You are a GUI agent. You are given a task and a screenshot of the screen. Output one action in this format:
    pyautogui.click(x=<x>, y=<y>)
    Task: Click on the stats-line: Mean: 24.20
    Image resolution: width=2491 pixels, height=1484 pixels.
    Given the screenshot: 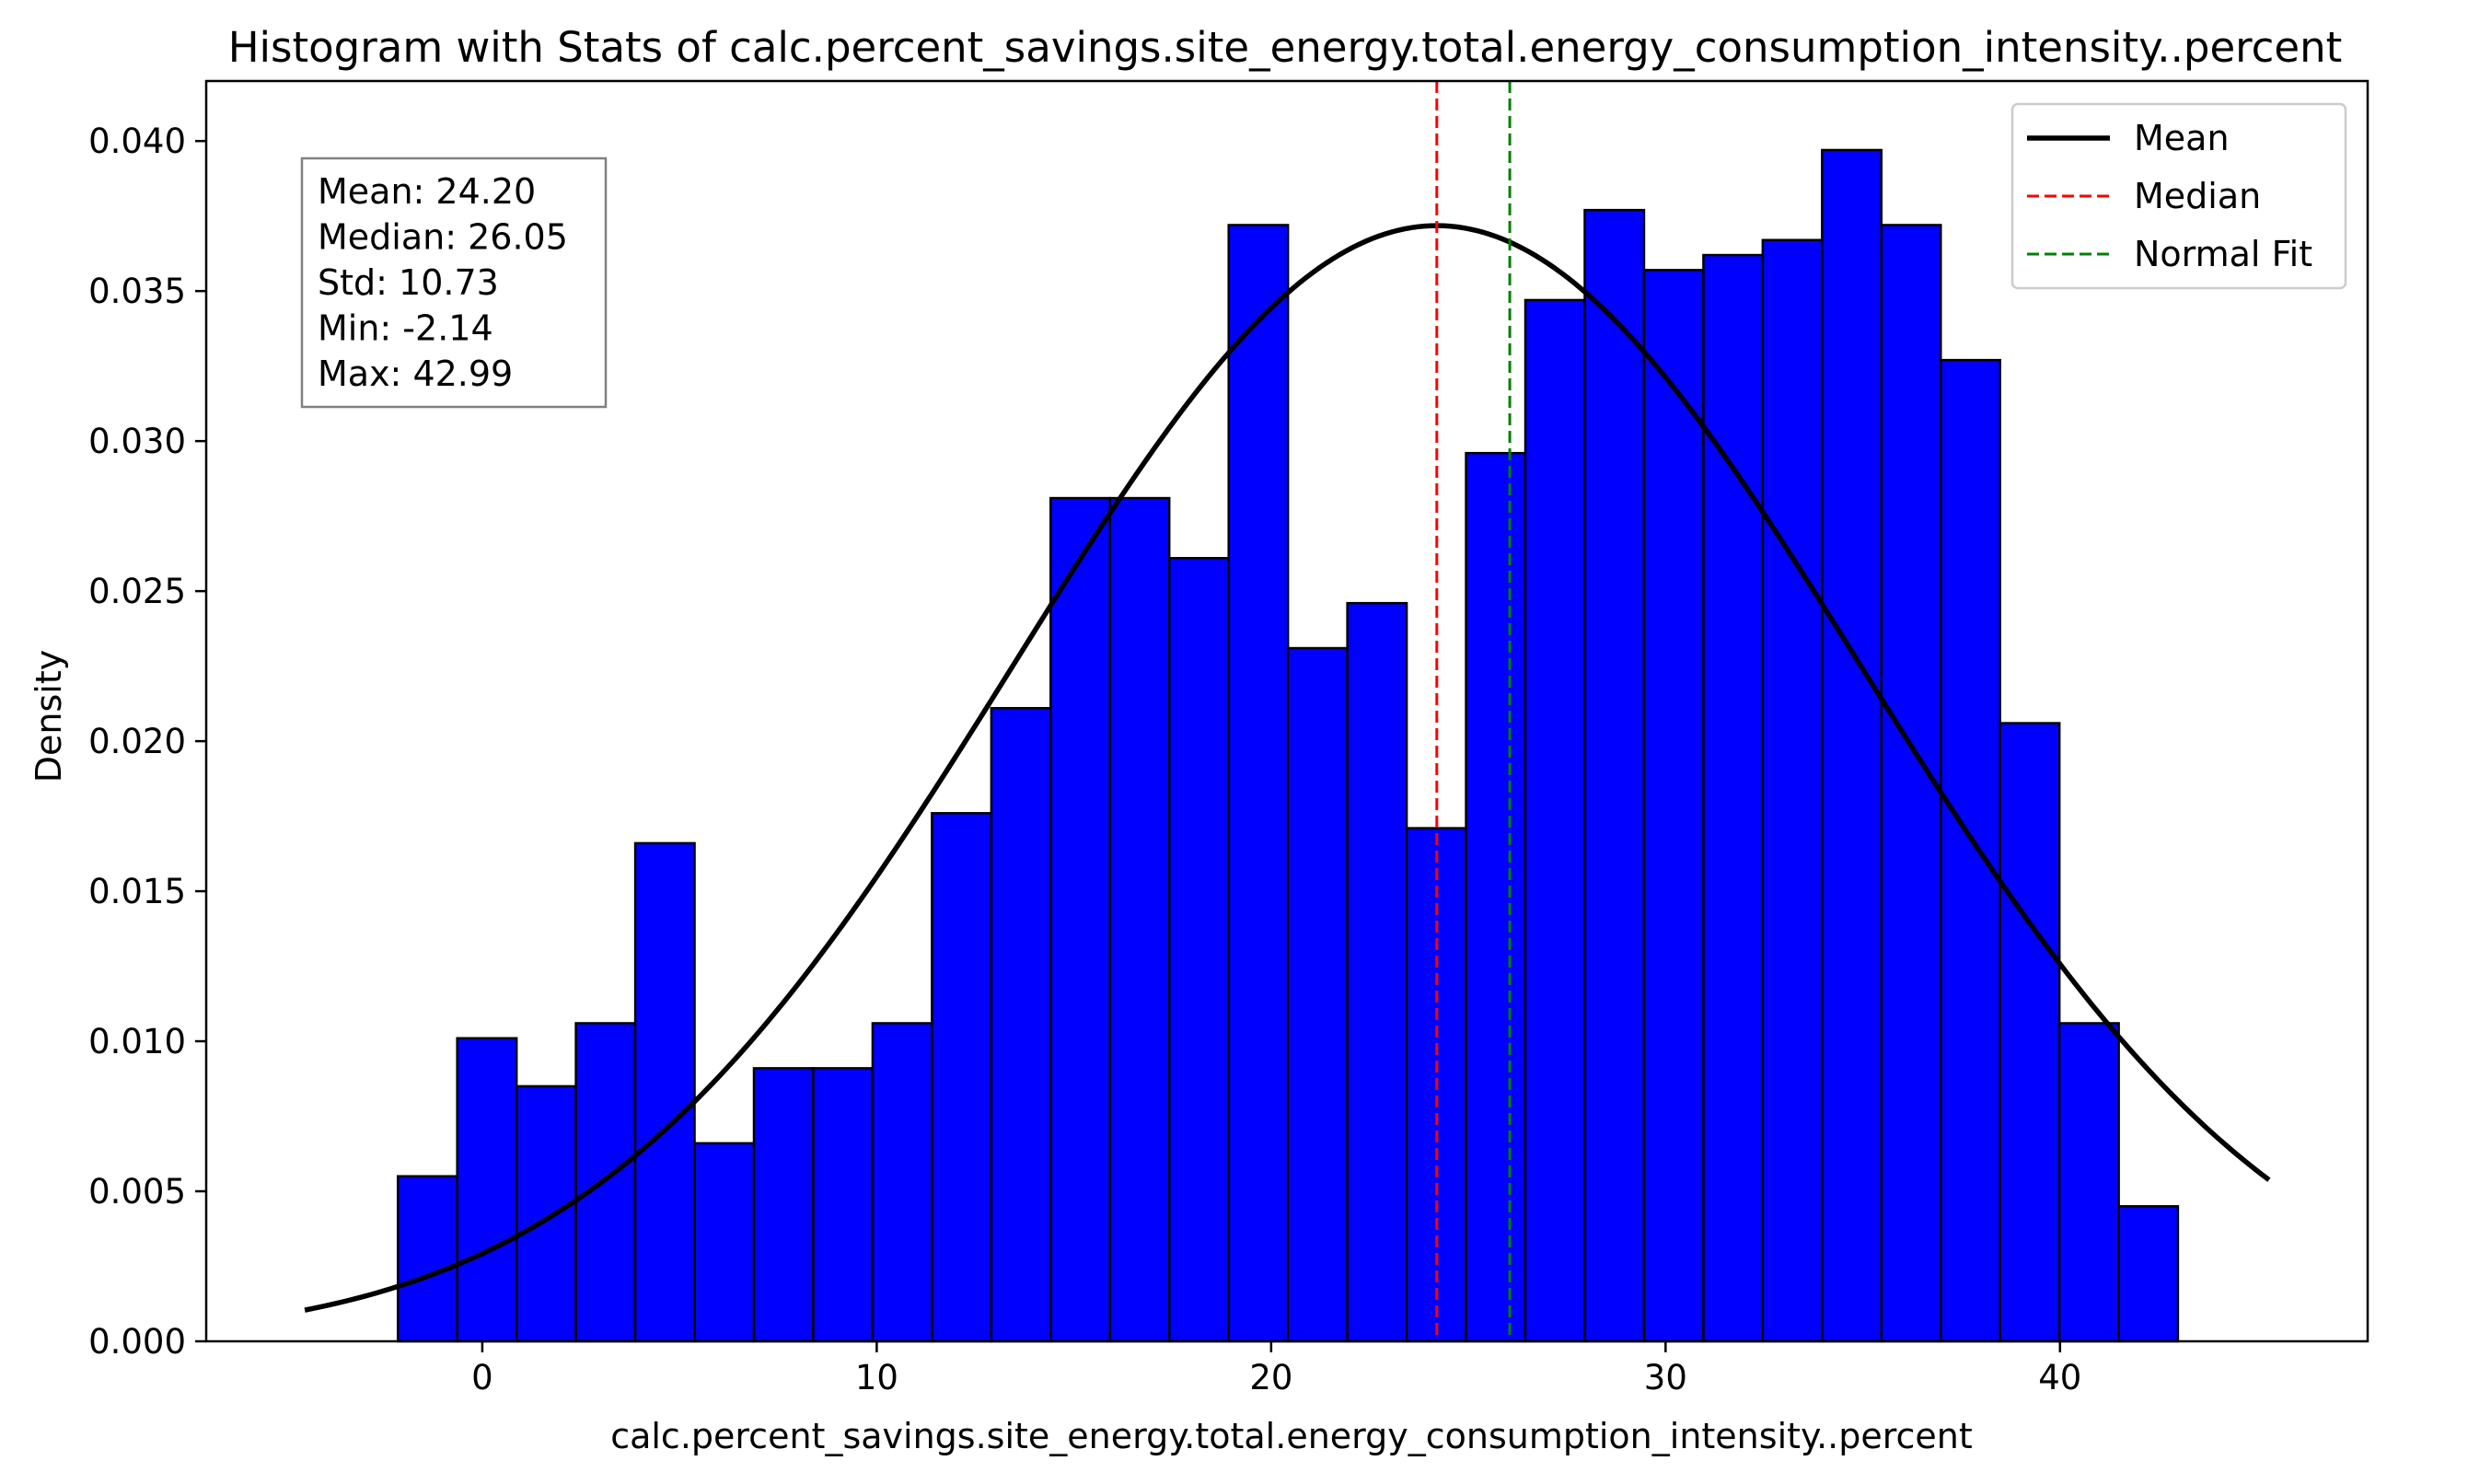 What is the action you would take?
    pyautogui.click(x=427, y=191)
    